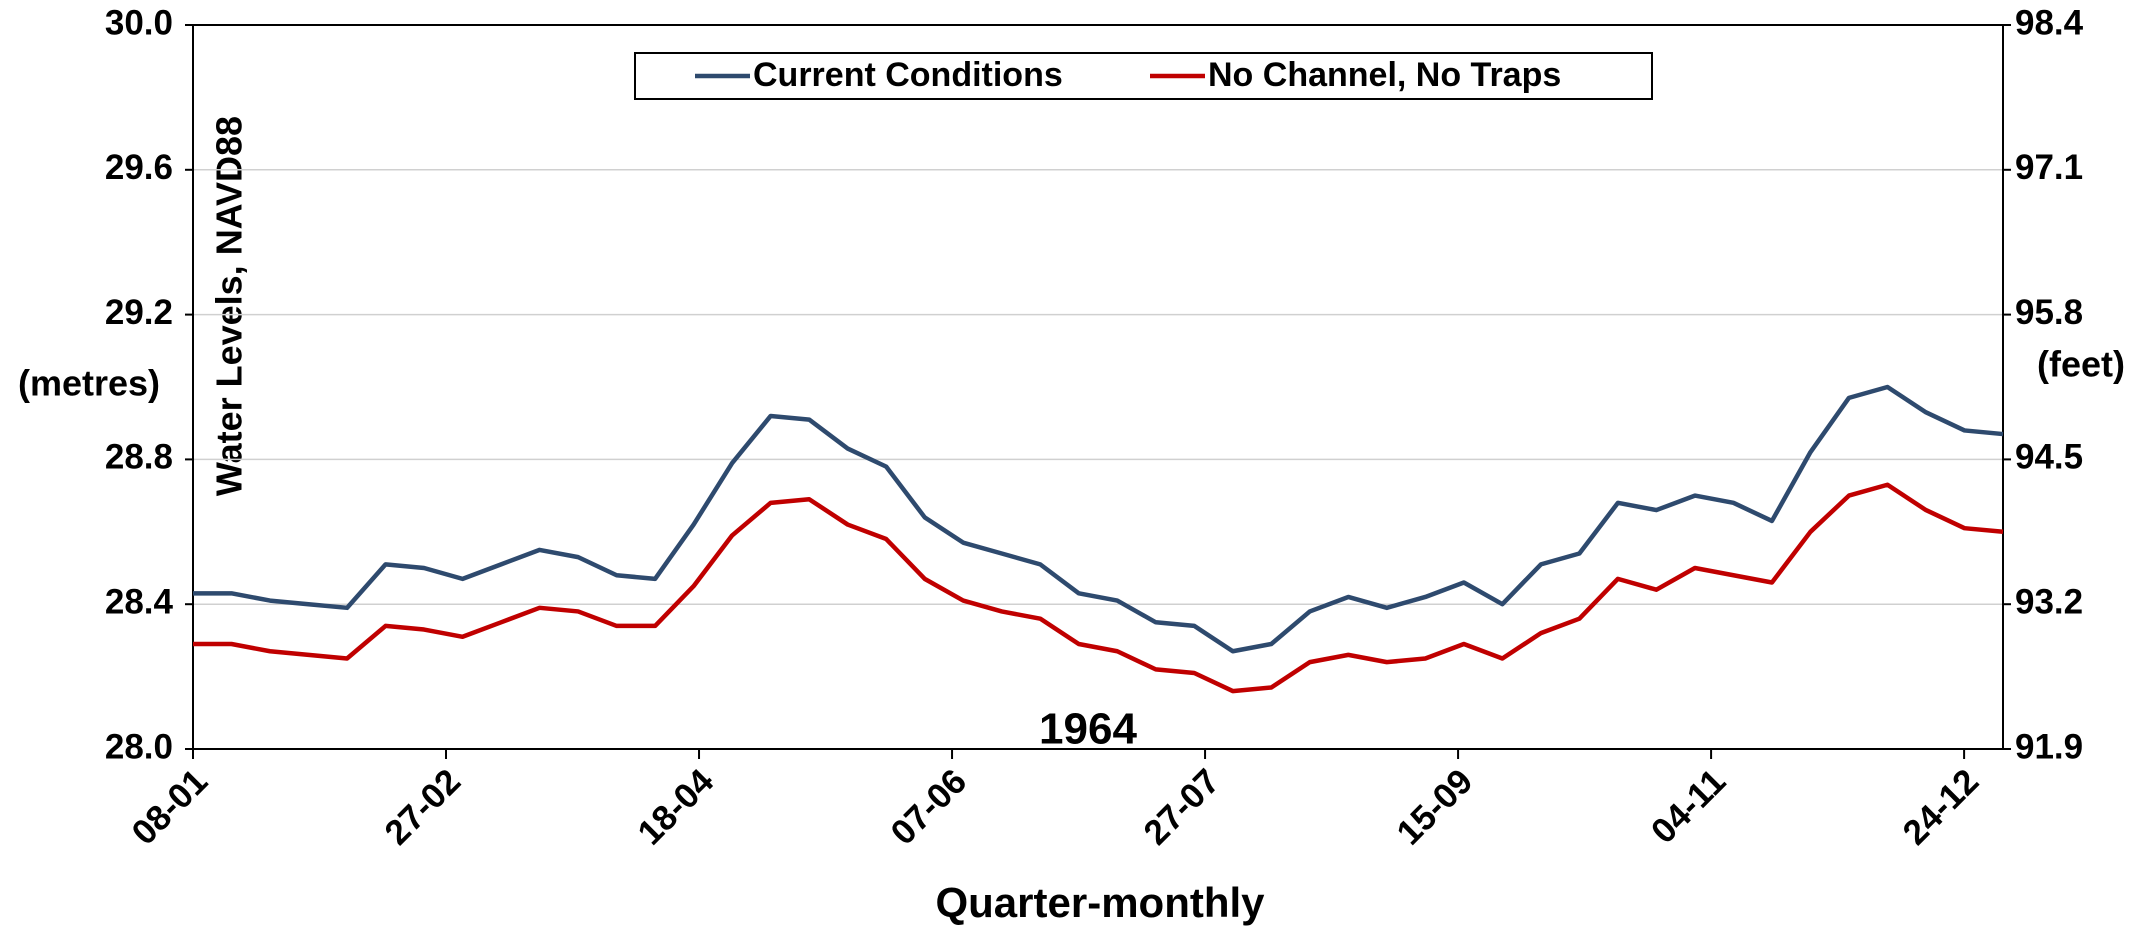 This screenshot has width=2154, height=931. Describe the element at coordinates (908, 75) in the screenshot. I see `legend-label: Current Conditions` at that location.